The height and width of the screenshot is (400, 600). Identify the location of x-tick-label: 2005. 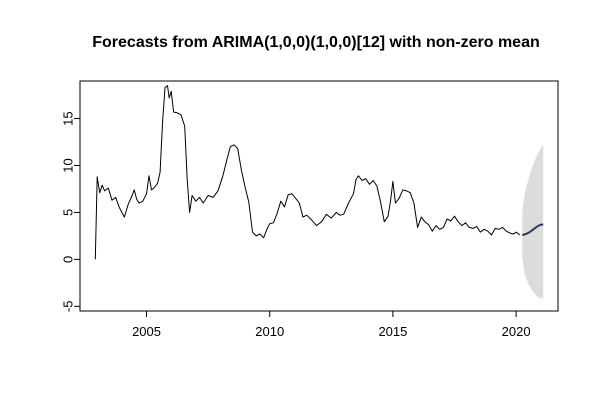
(146, 331).